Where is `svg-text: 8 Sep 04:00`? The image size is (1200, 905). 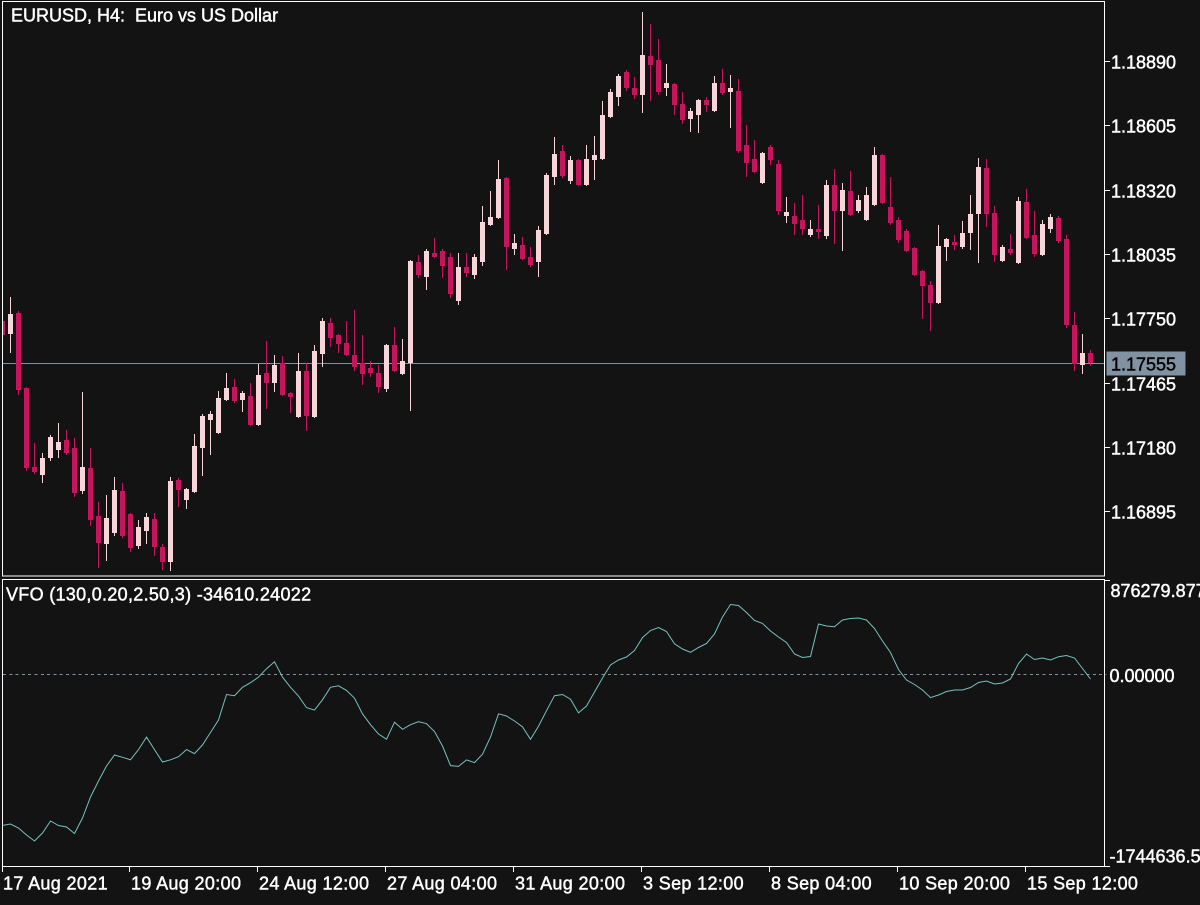 svg-text: 8 Sep 04:00 is located at coordinates (821, 884).